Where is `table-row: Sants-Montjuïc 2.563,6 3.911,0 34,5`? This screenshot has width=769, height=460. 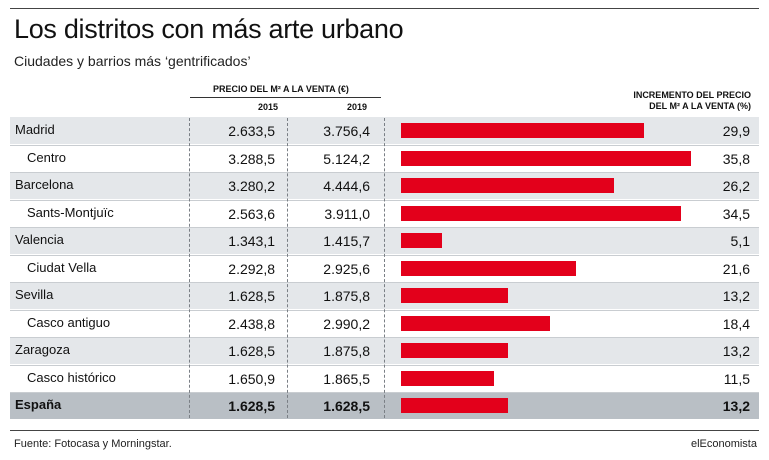
table-row: Sants-Montjuïc 2.563,6 3.911,0 34,5 is located at coordinates (384, 213).